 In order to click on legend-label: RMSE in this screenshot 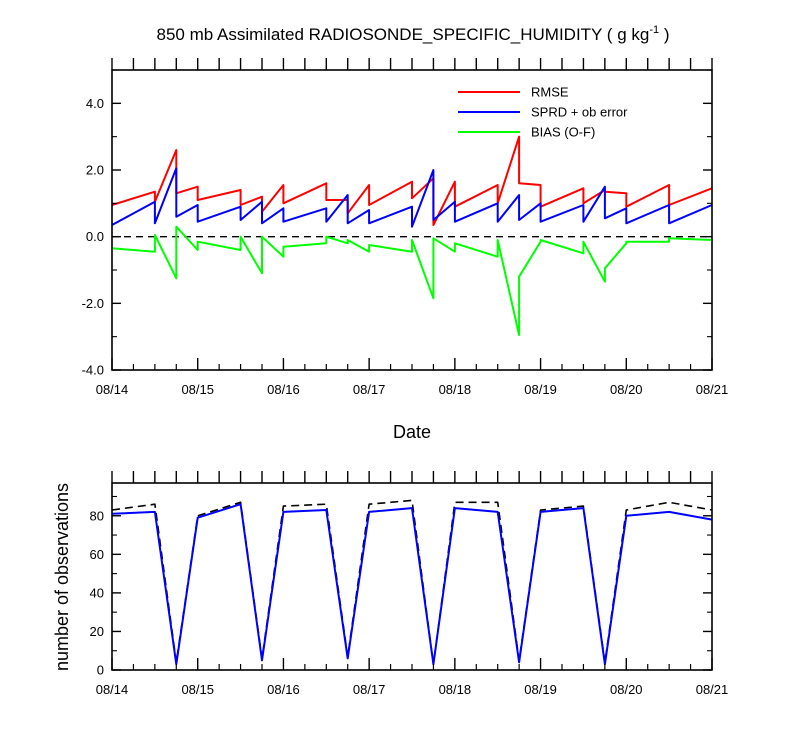, I will do `click(550, 92)`.